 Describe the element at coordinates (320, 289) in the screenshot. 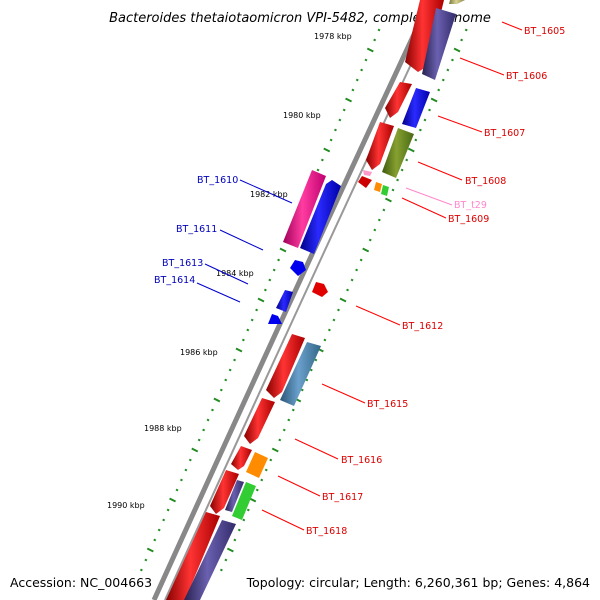

I see `gene-bt1612` at that location.